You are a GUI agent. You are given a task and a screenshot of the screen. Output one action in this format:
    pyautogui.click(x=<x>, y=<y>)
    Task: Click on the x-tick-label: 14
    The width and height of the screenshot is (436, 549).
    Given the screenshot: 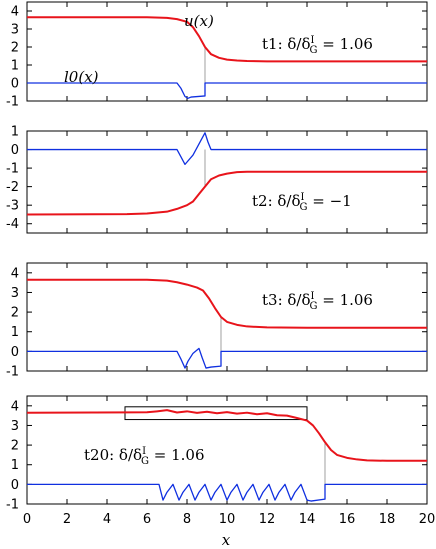 What is the action you would take?
    pyautogui.click(x=307, y=519)
    